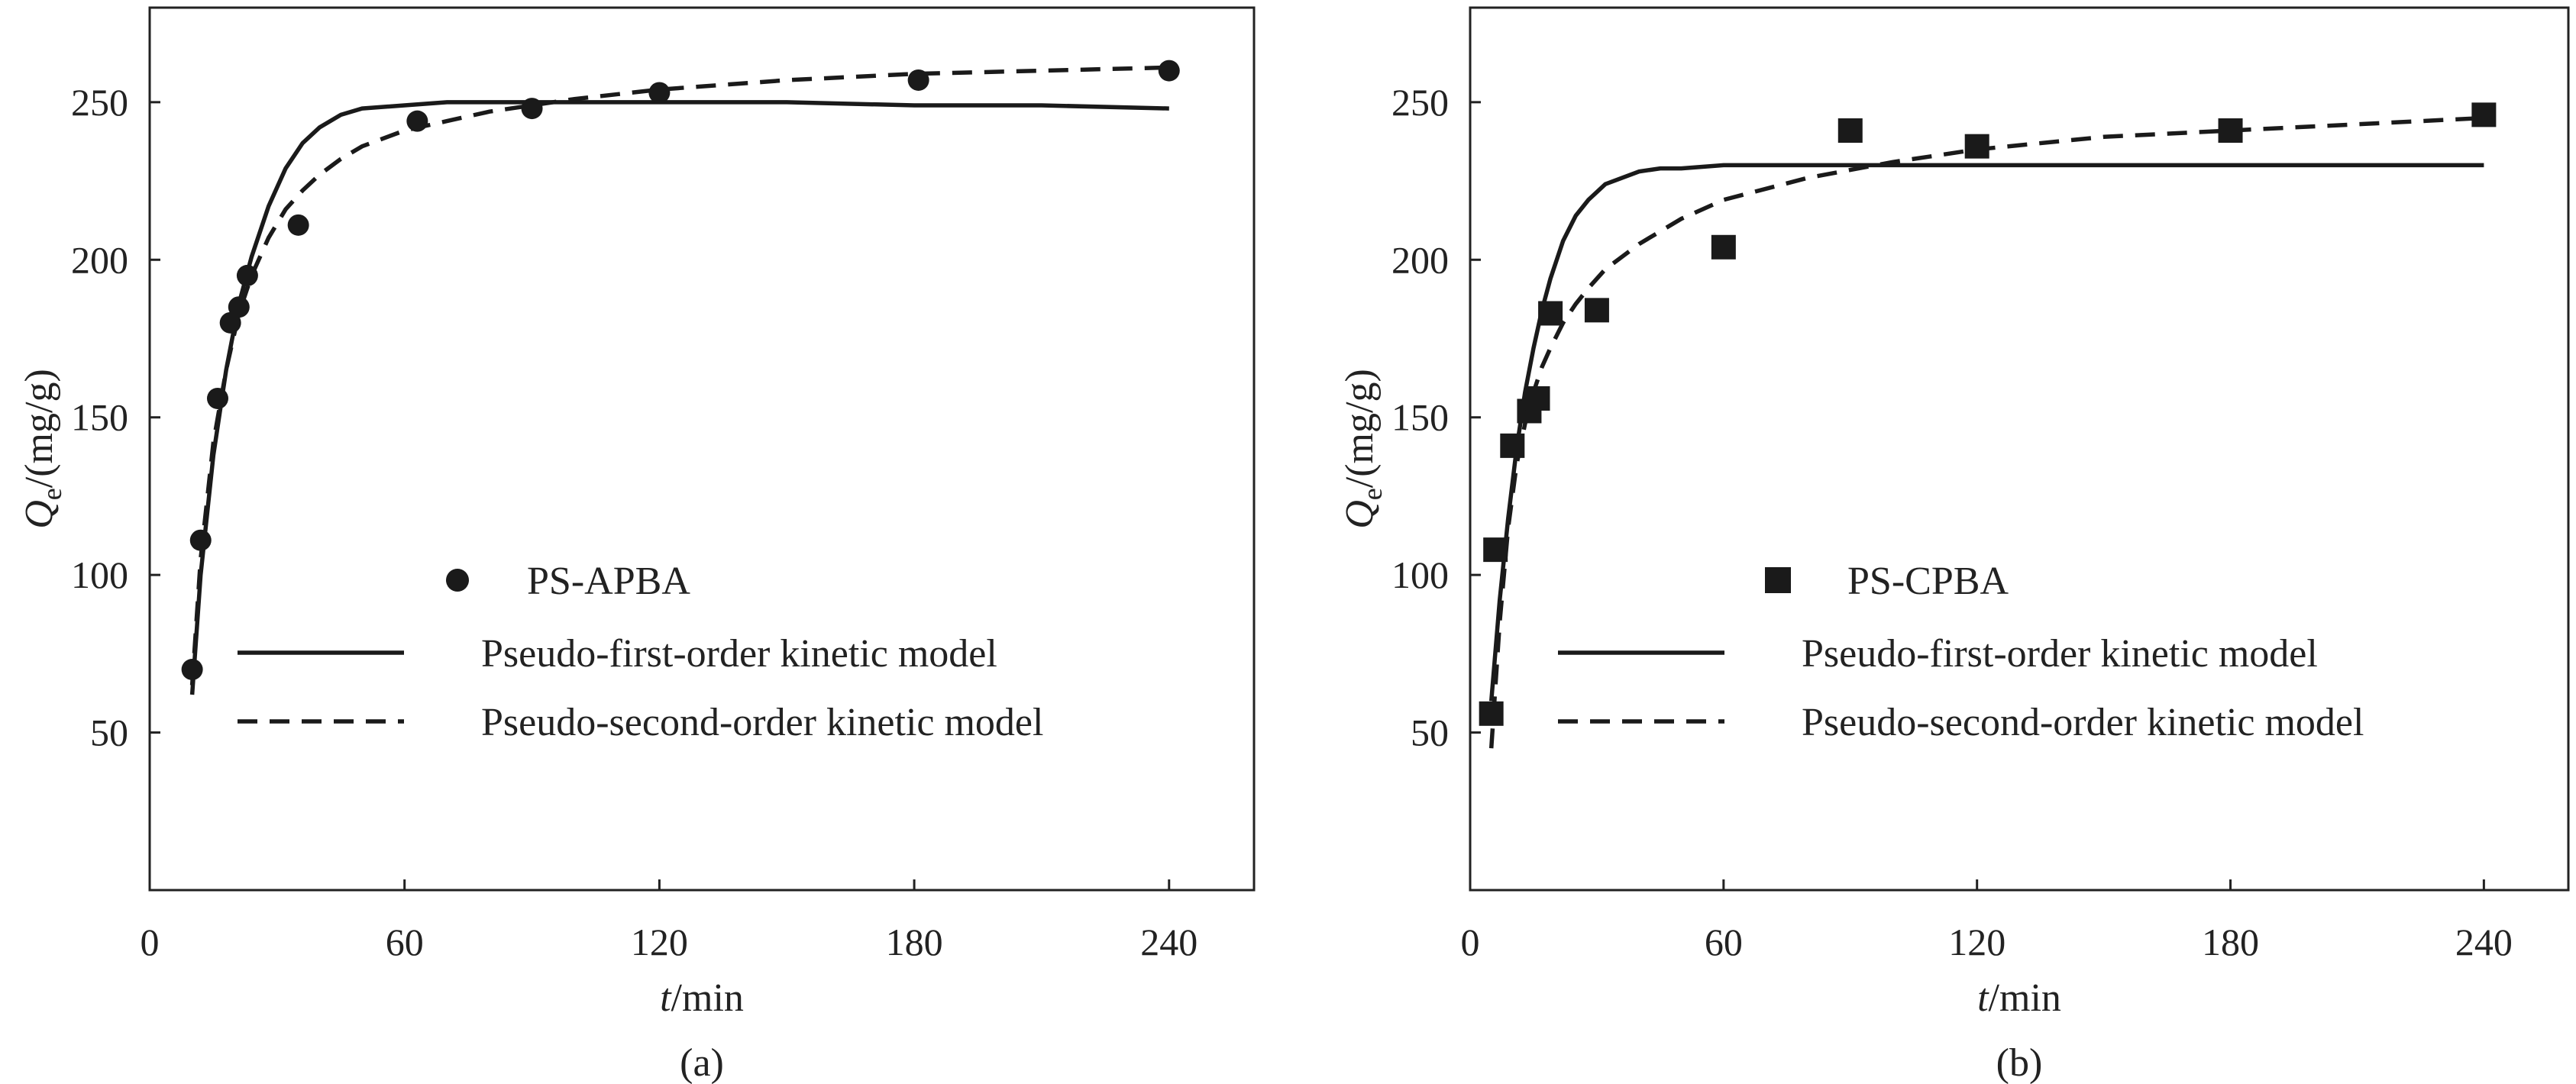 Image resolution: width=2576 pixels, height=1084 pixels. Describe the element at coordinates (1928, 581) in the screenshot. I see `legend-label-points: PS-CPBA` at that location.